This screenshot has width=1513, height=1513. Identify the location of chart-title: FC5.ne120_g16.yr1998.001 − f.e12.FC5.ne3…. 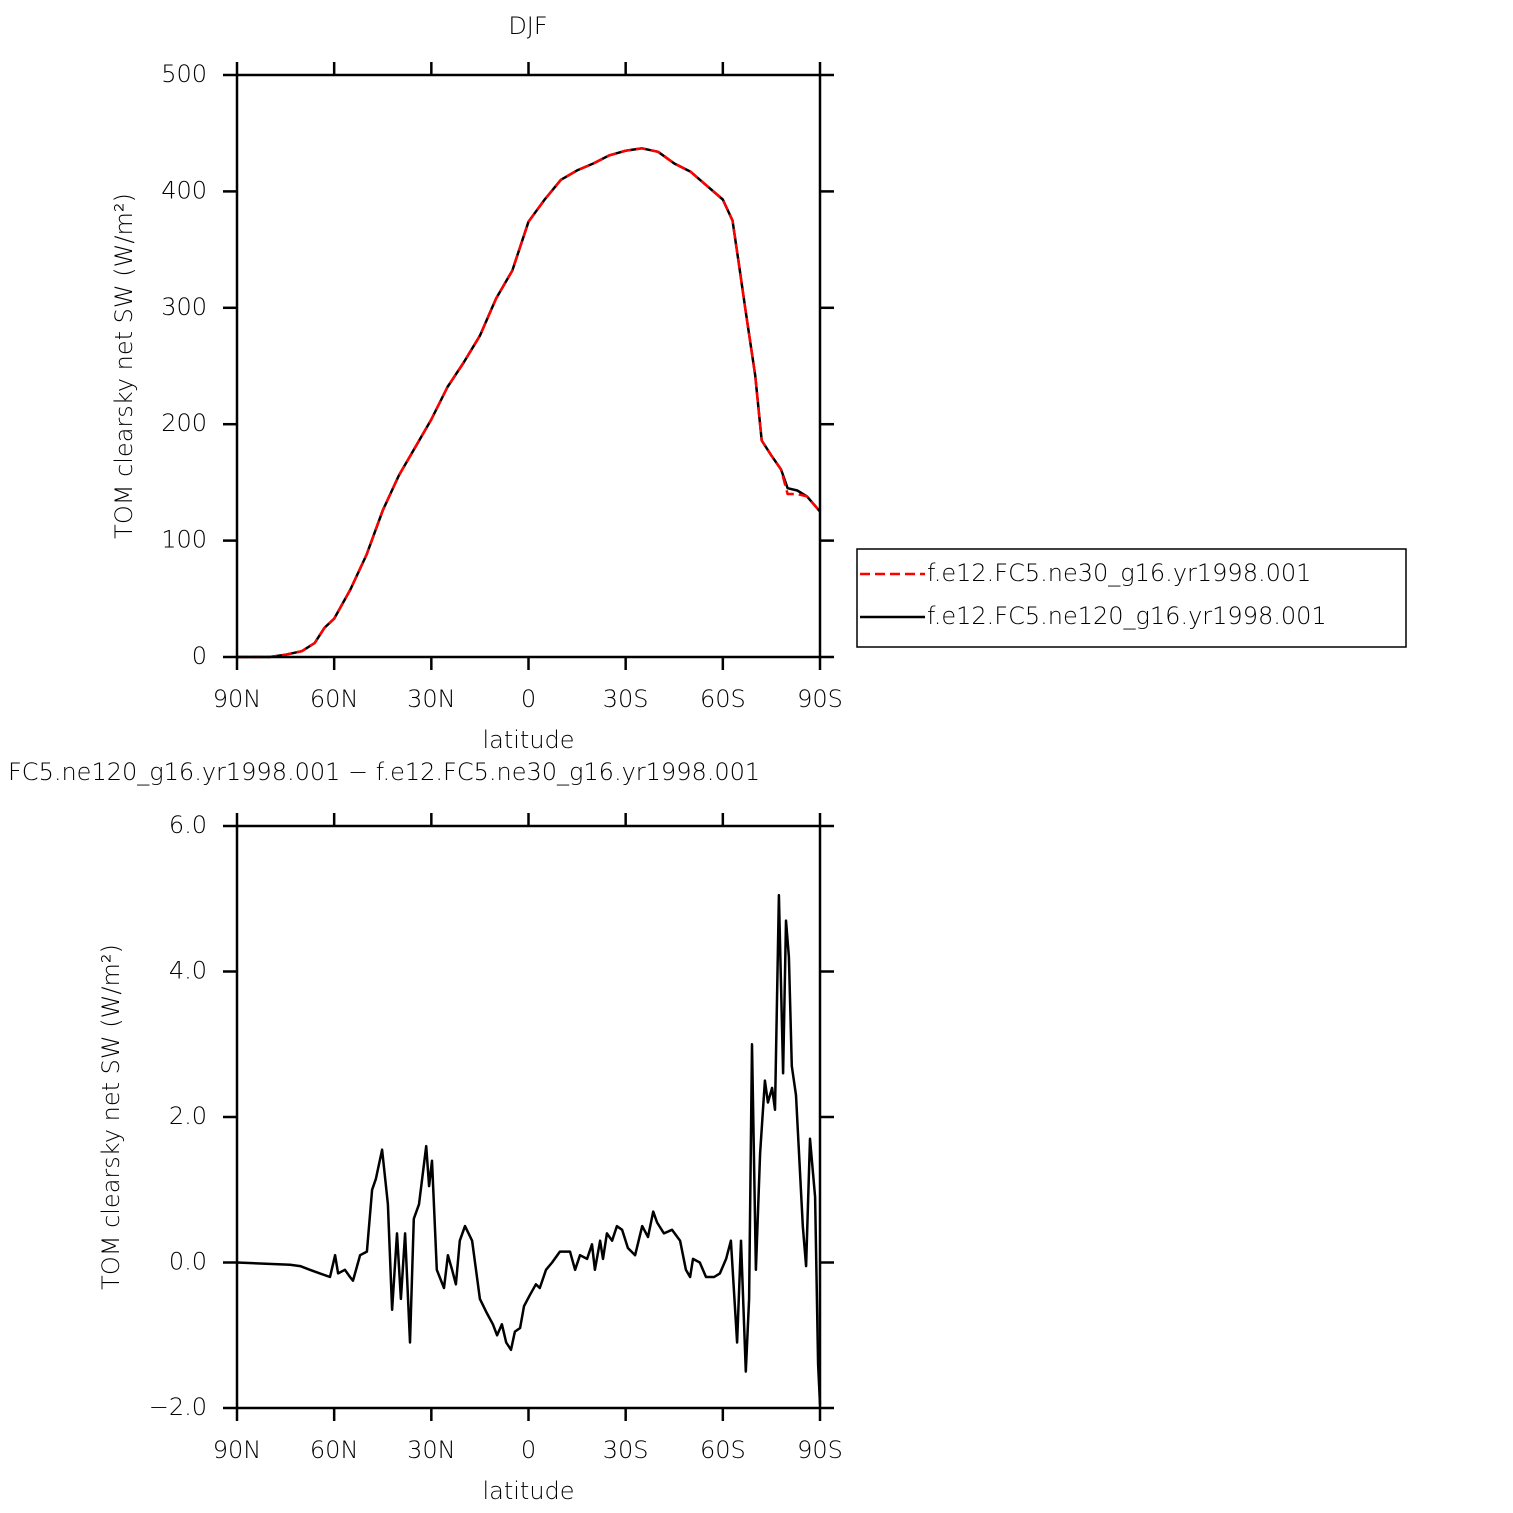
(384, 772).